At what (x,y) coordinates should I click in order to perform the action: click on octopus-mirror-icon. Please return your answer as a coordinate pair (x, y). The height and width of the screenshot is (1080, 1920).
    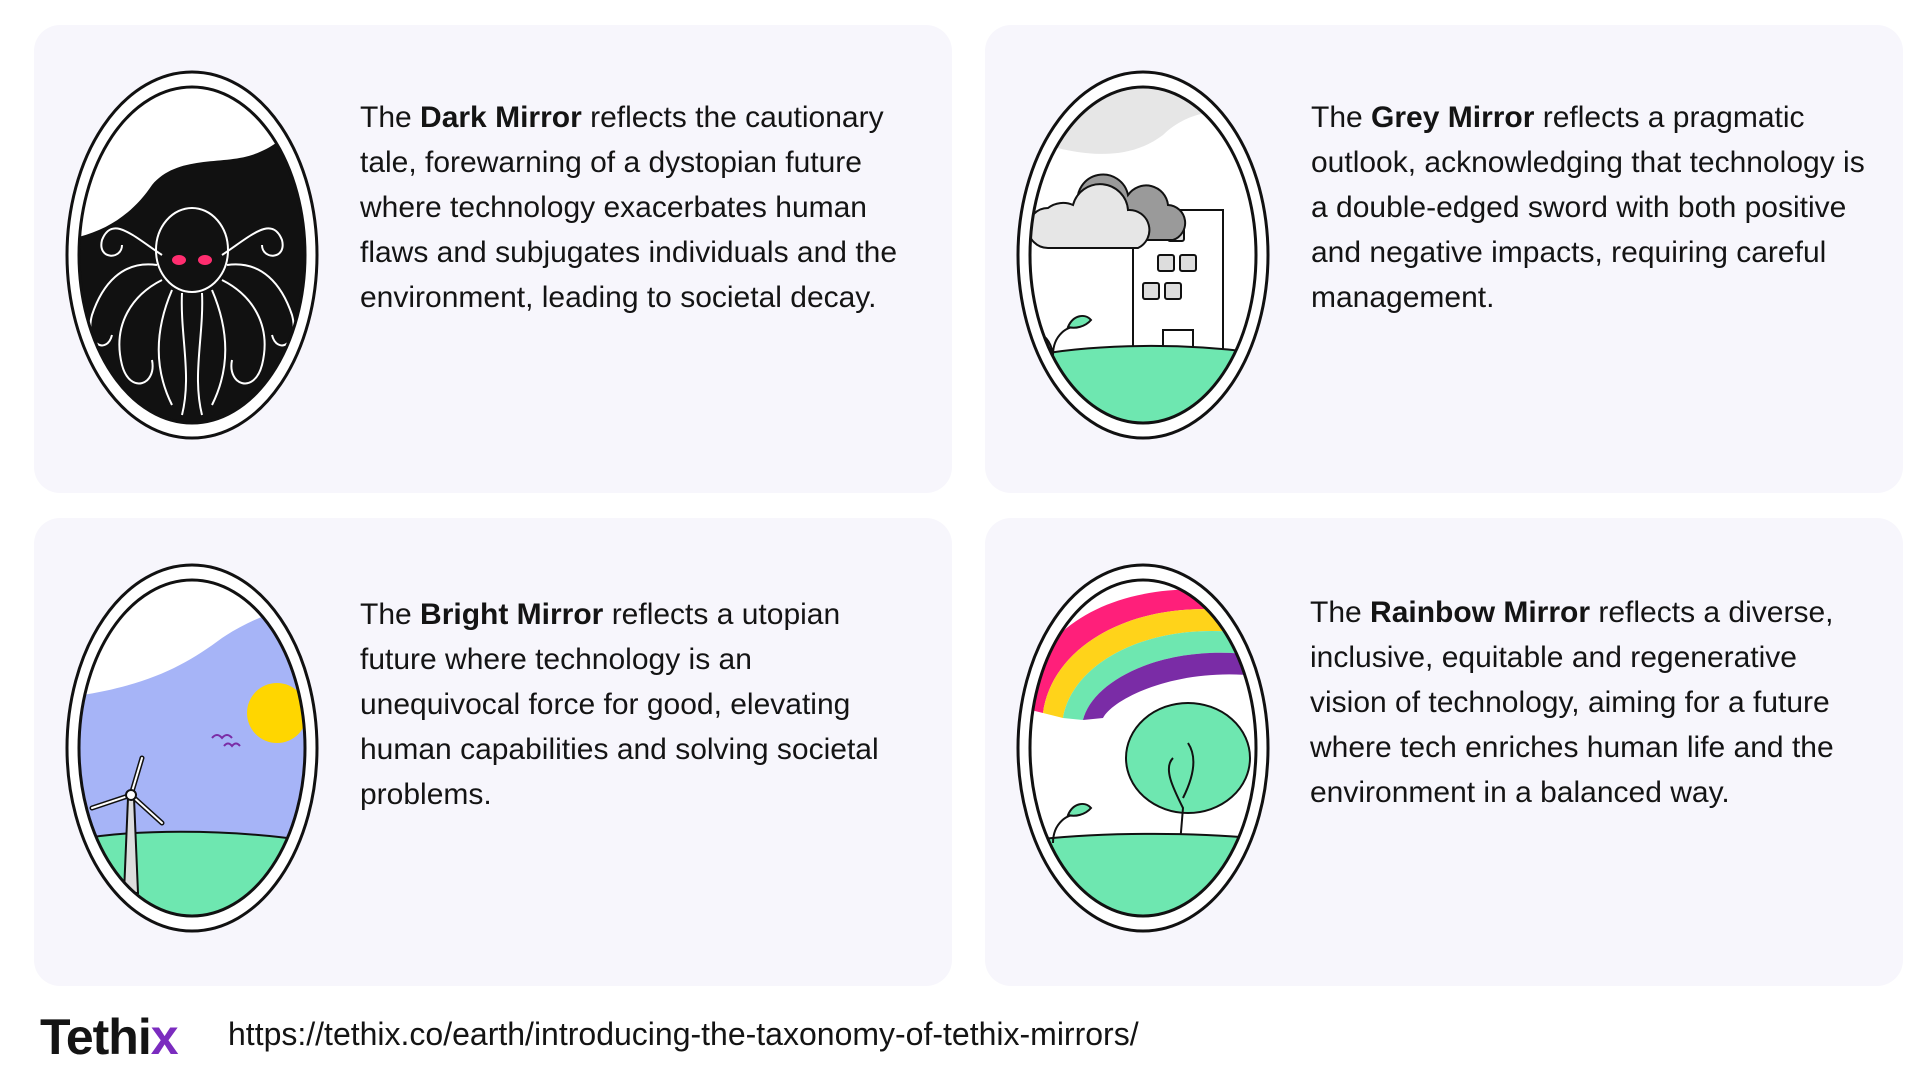
    Looking at the image, I should click on (192, 255).